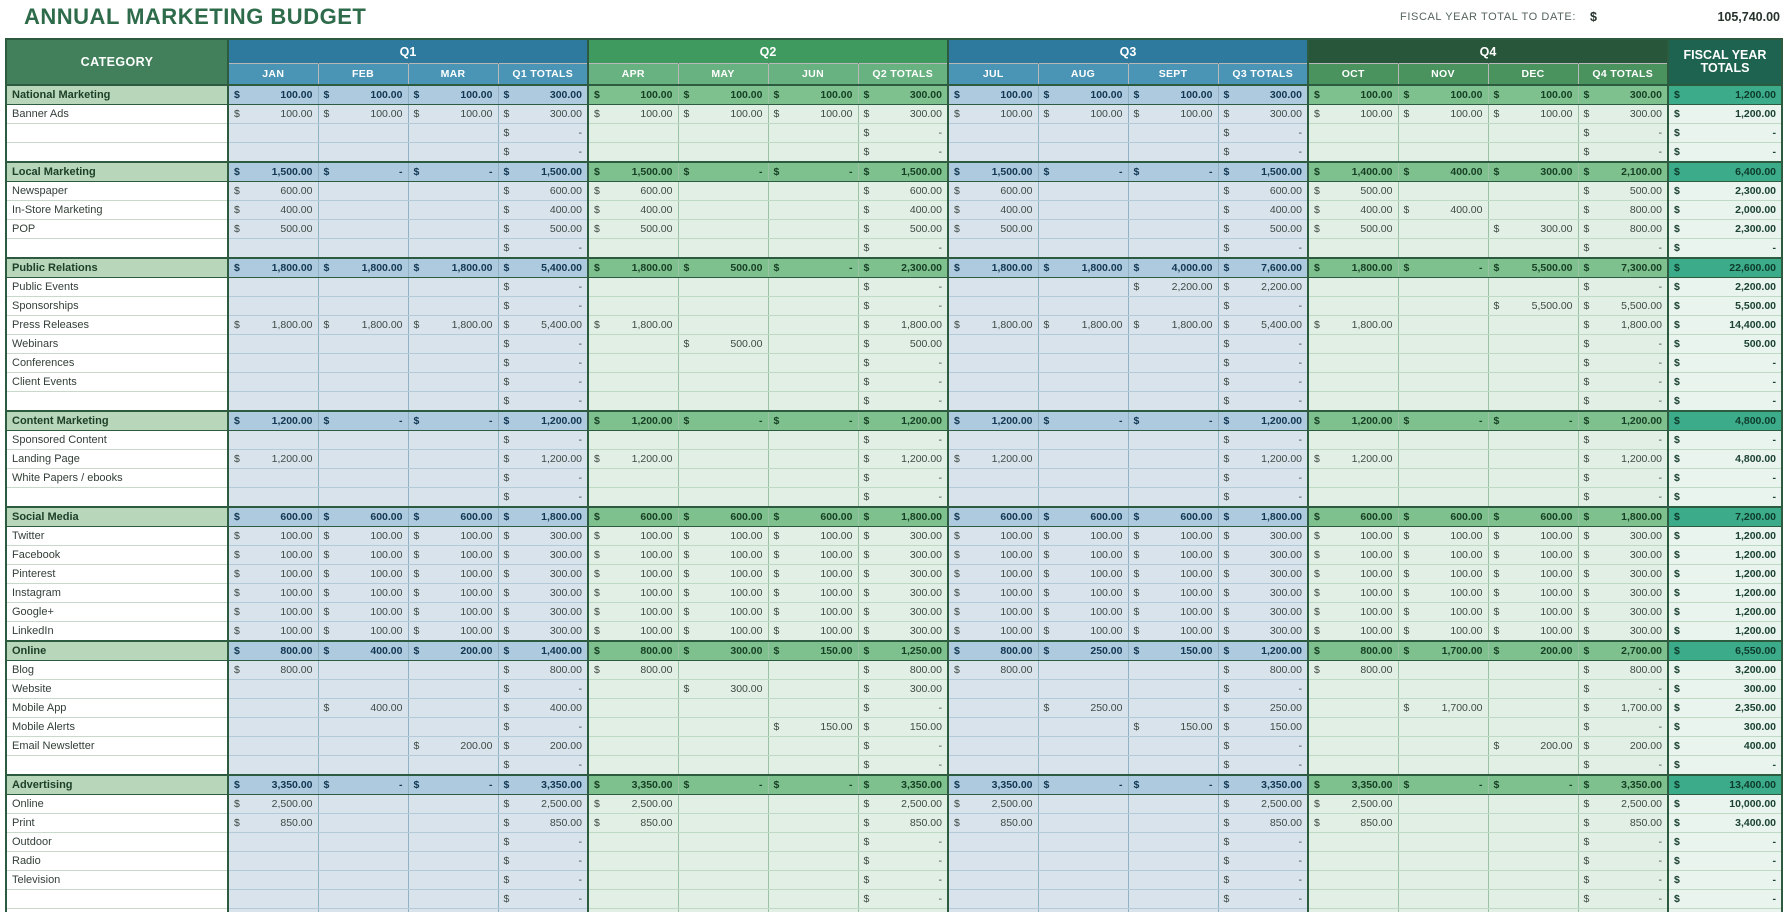 The width and height of the screenshot is (1786, 912). I want to click on budget-cell: $400.00, so click(543, 708).